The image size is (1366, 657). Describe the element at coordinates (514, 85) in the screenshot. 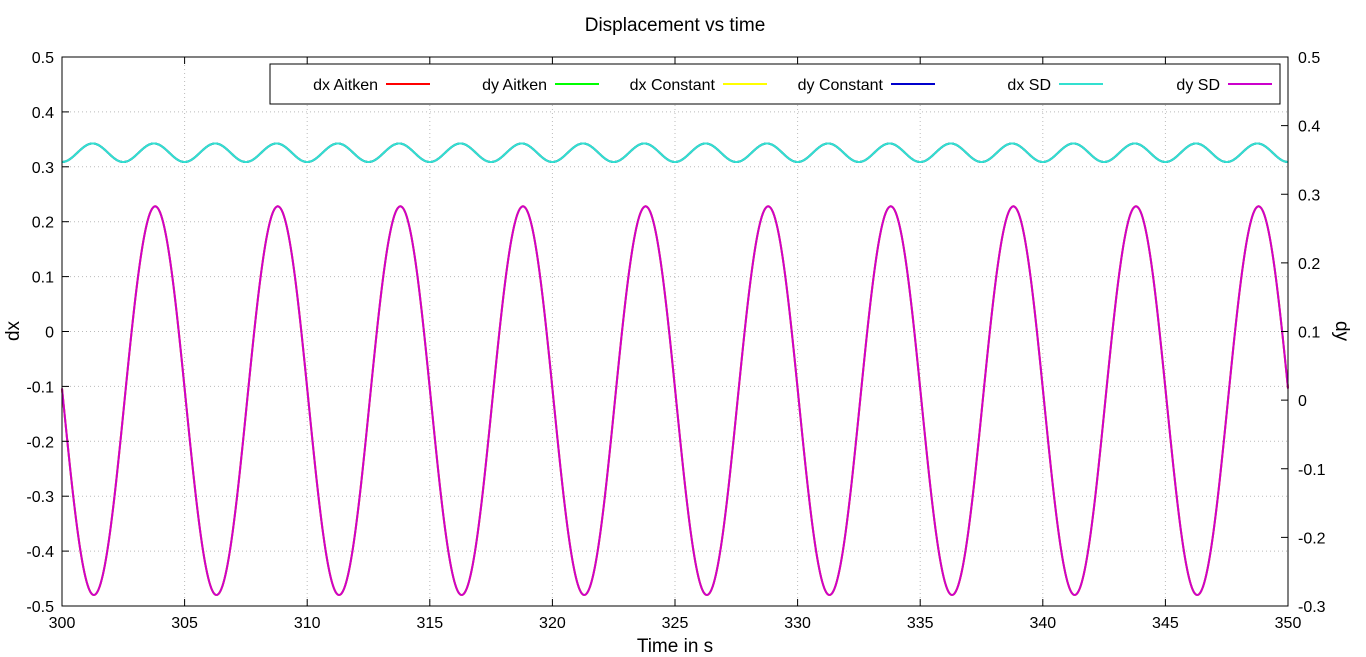

I see `legend-label: dy Aitken` at that location.